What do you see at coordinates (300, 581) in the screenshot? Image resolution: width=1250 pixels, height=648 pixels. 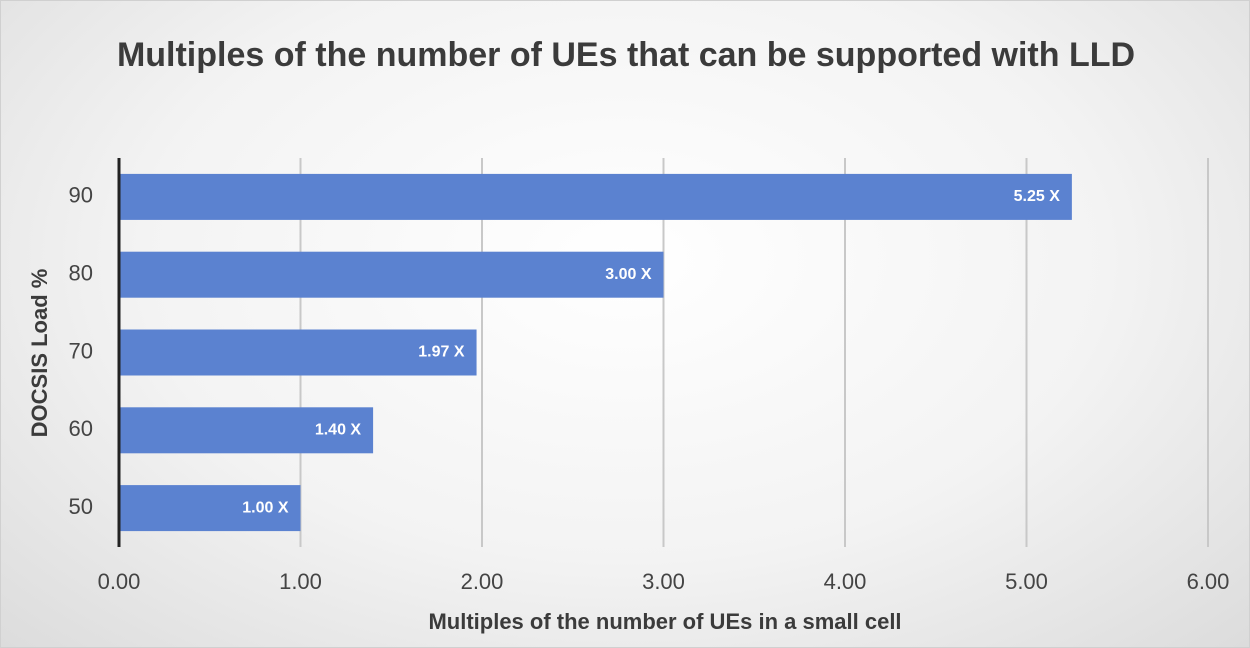 I see `x-tick-label: 1.00` at bounding box center [300, 581].